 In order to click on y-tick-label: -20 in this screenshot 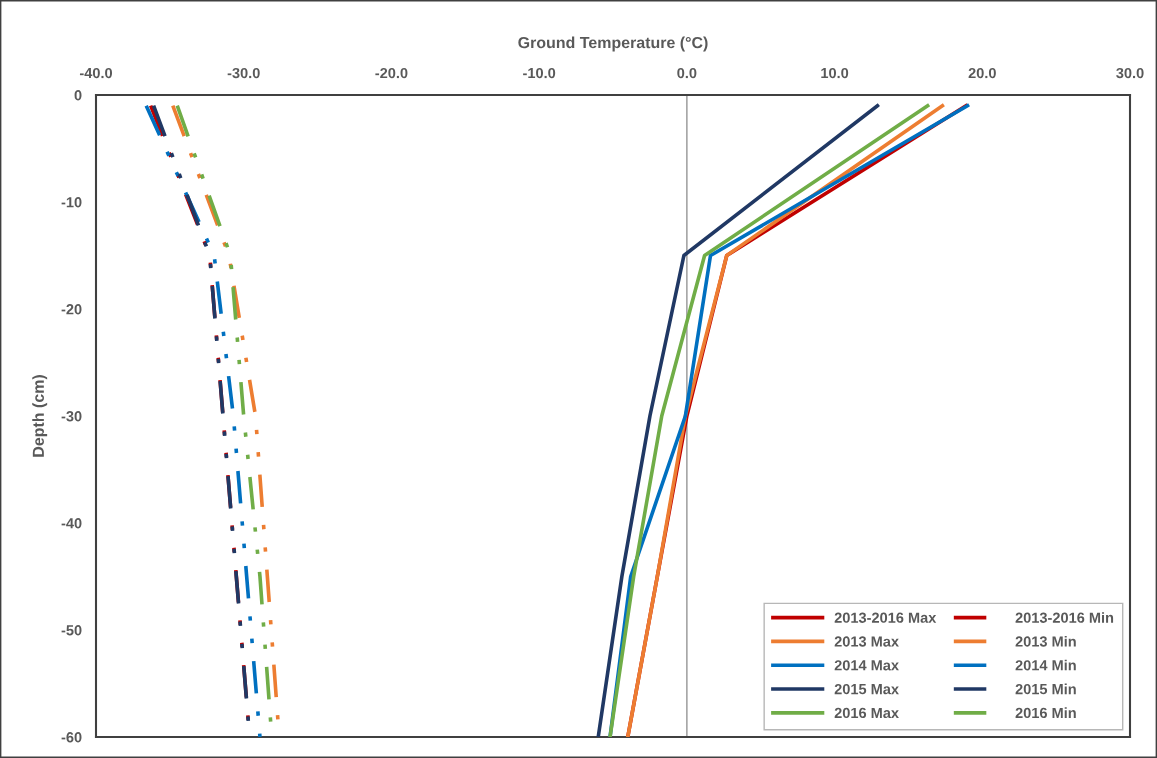, I will do `click(71, 309)`.